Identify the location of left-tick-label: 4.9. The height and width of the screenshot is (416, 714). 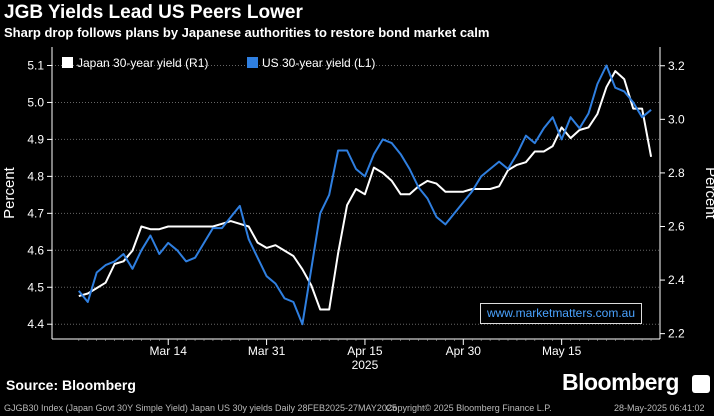
(35, 139).